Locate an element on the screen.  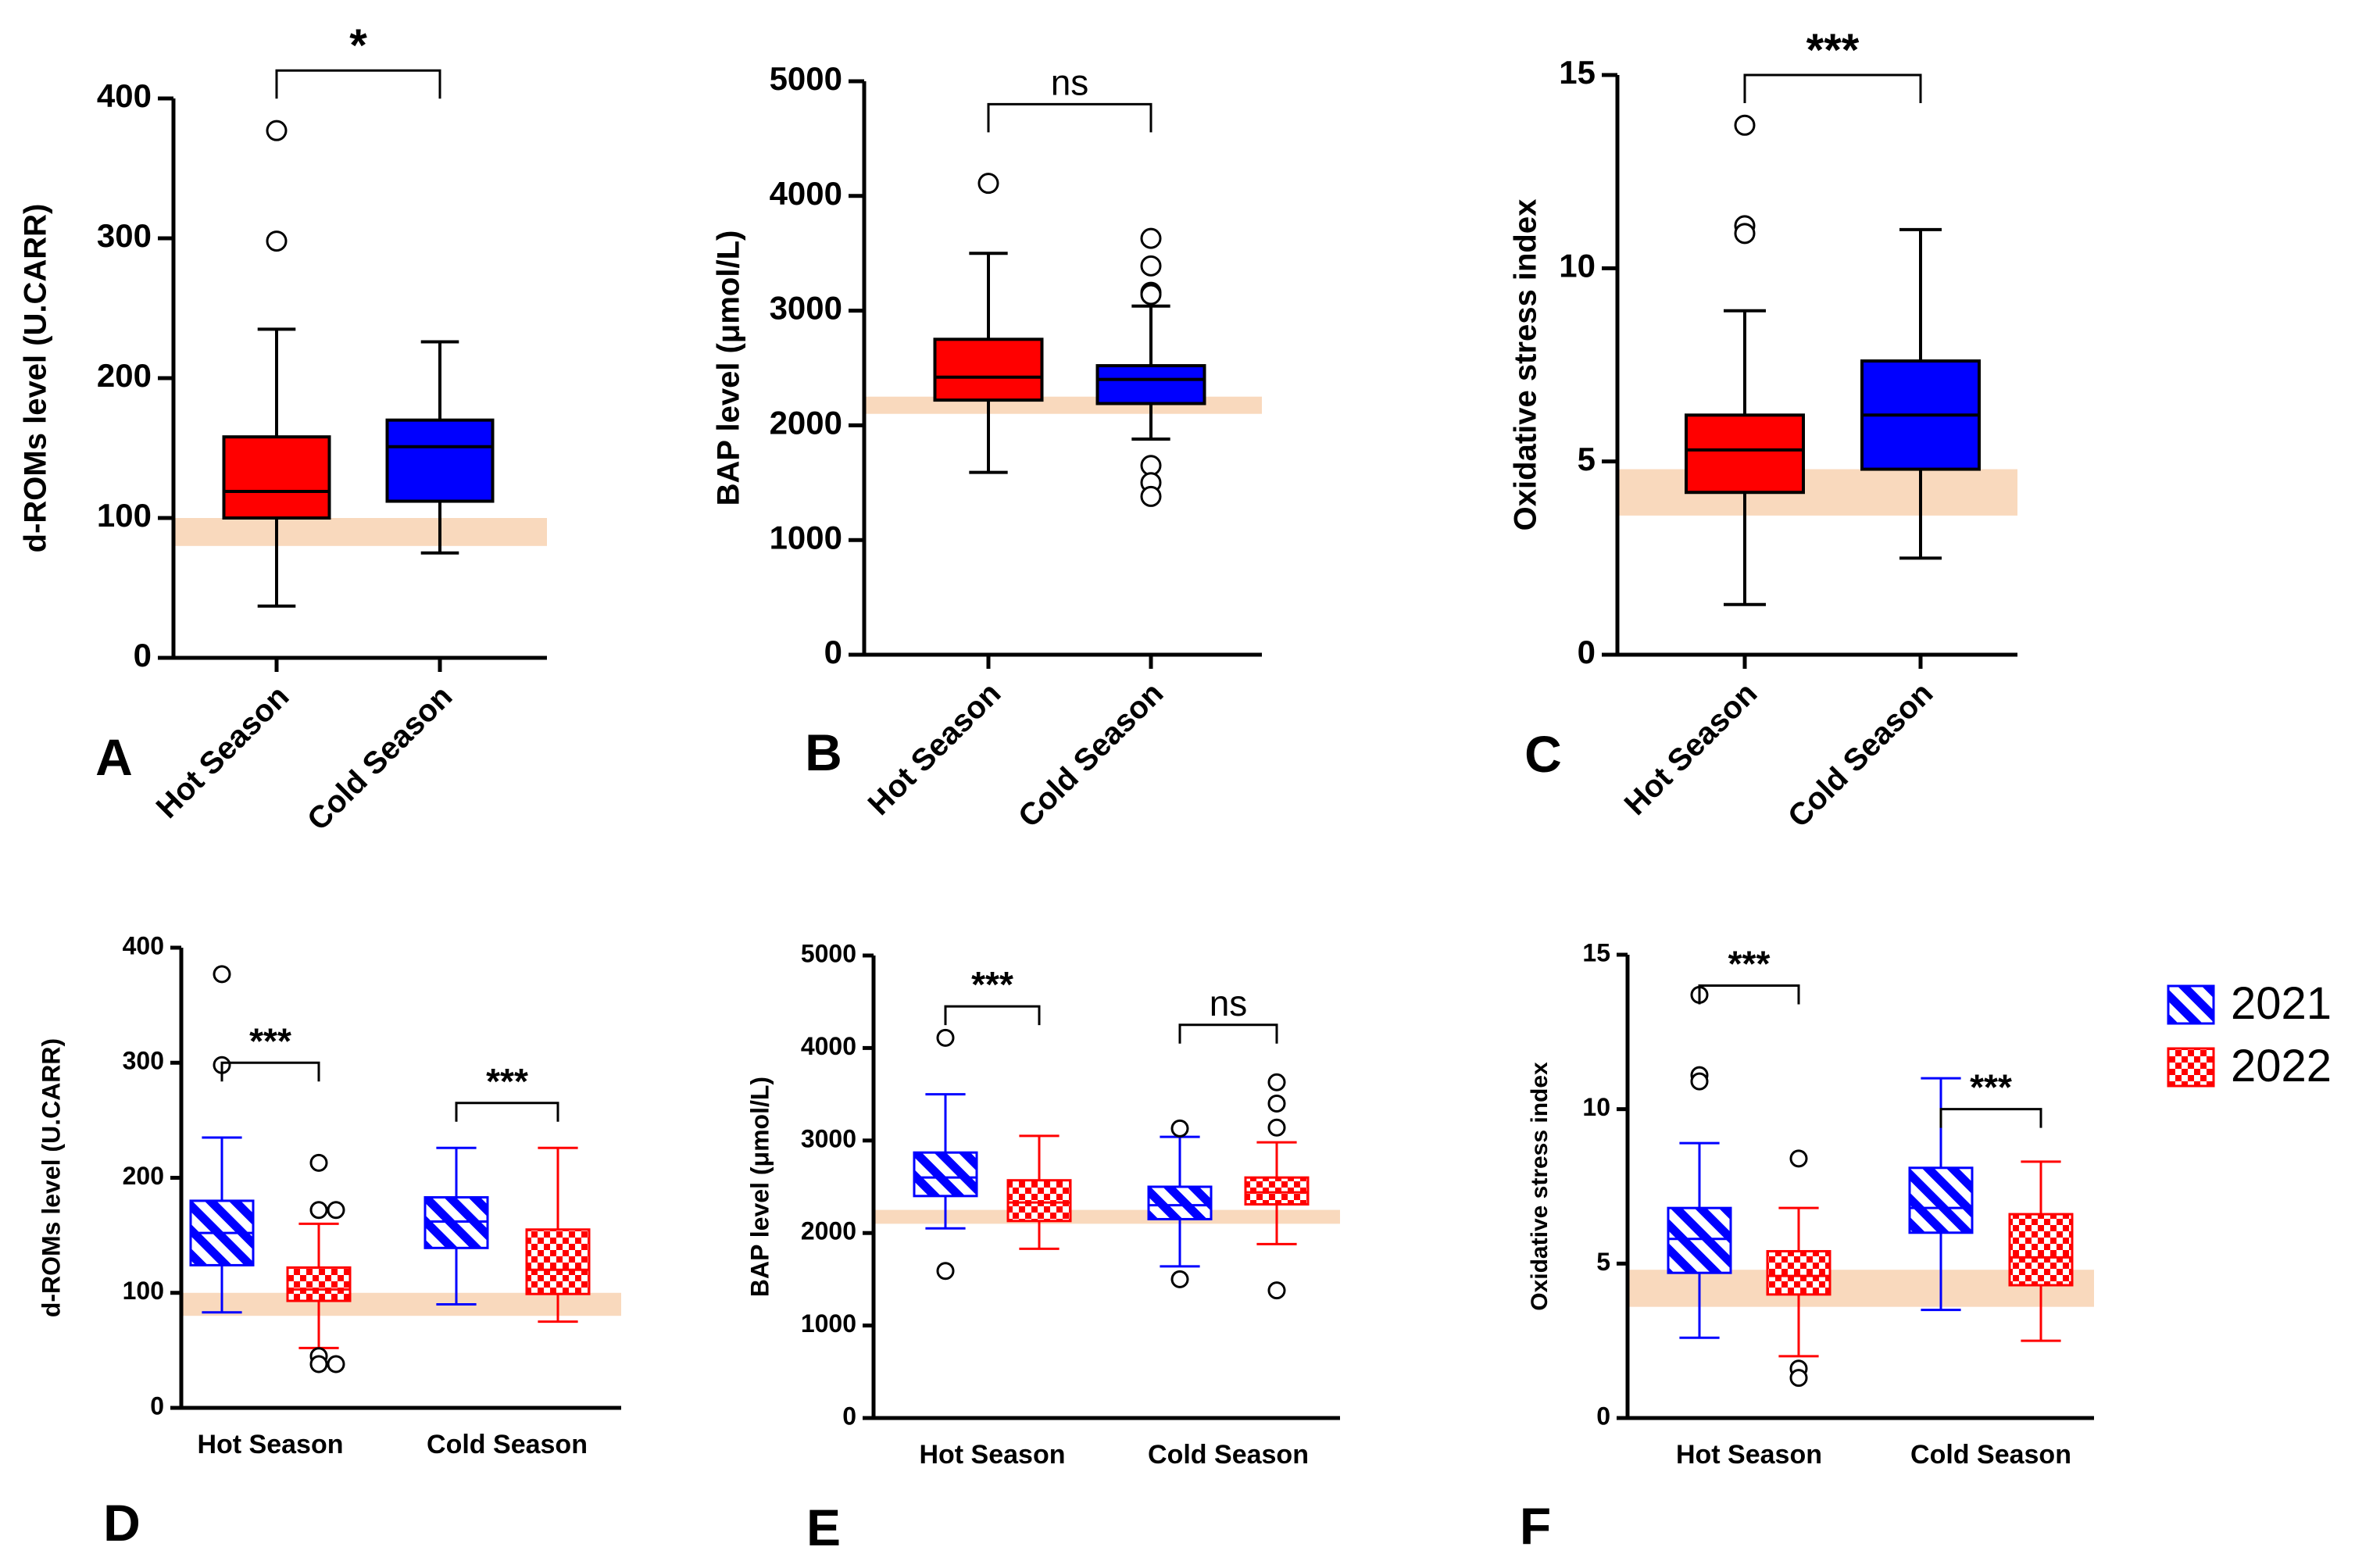
y-tick-label: 200 is located at coordinates (124, 375).